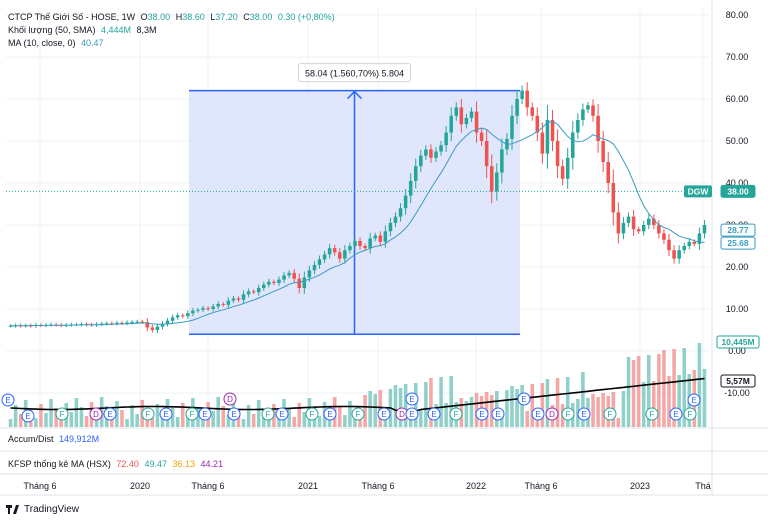  What do you see at coordinates (737, 183) in the screenshot?
I see `price-tick-label: 40.00` at bounding box center [737, 183].